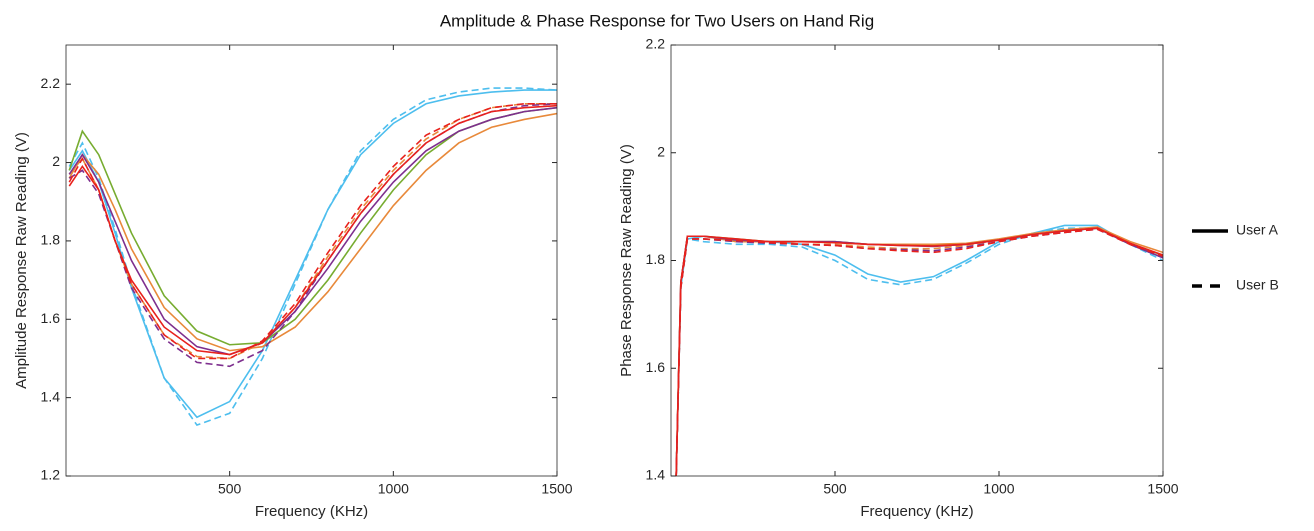  Describe the element at coordinates (1257, 230) in the screenshot. I see `legend-label: User A` at that location.